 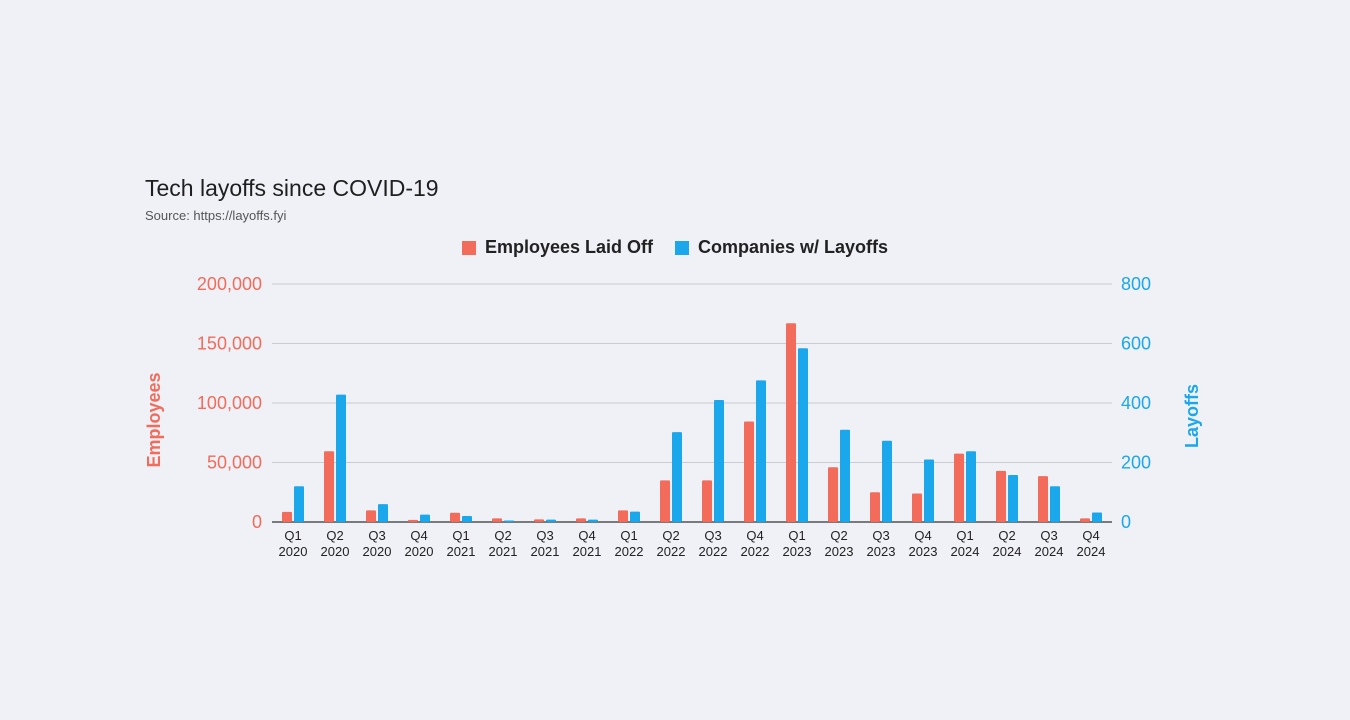 What do you see at coordinates (1136, 463) in the screenshot?
I see `y-right-tick-label: 200` at bounding box center [1136, 463].